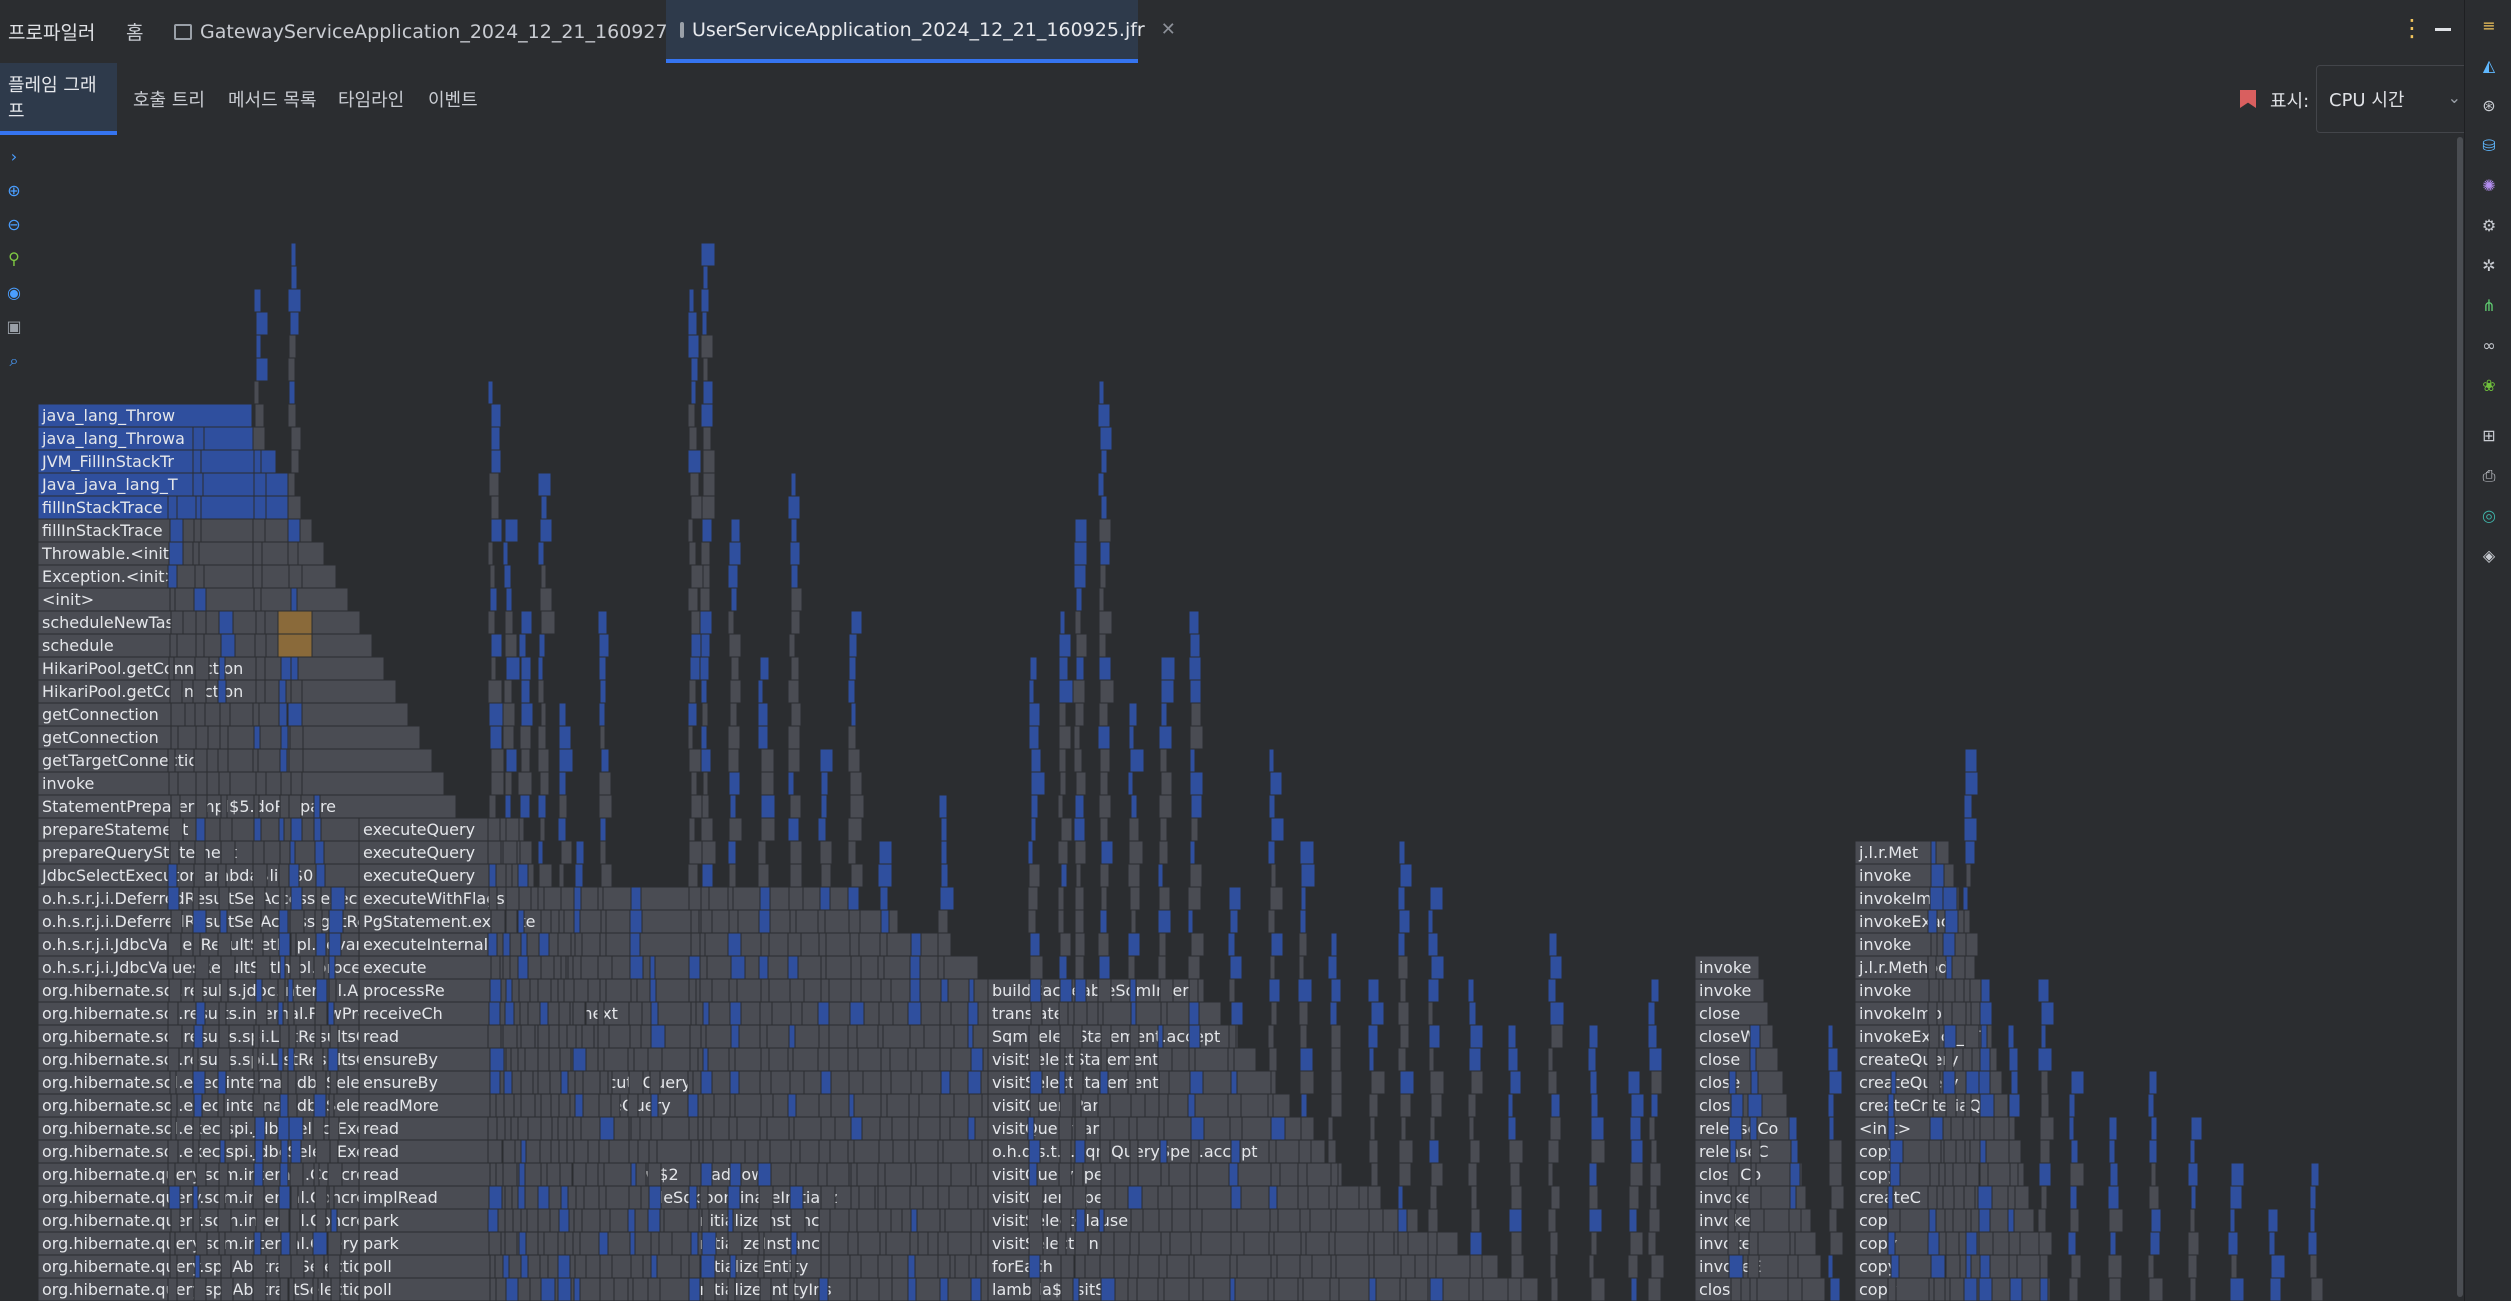 The width and height of the screenshot is (2511, 1301). Describe the element at coordinates (2489, 435) in the screenshot. I see `modules-icon: ⊞` at that location.